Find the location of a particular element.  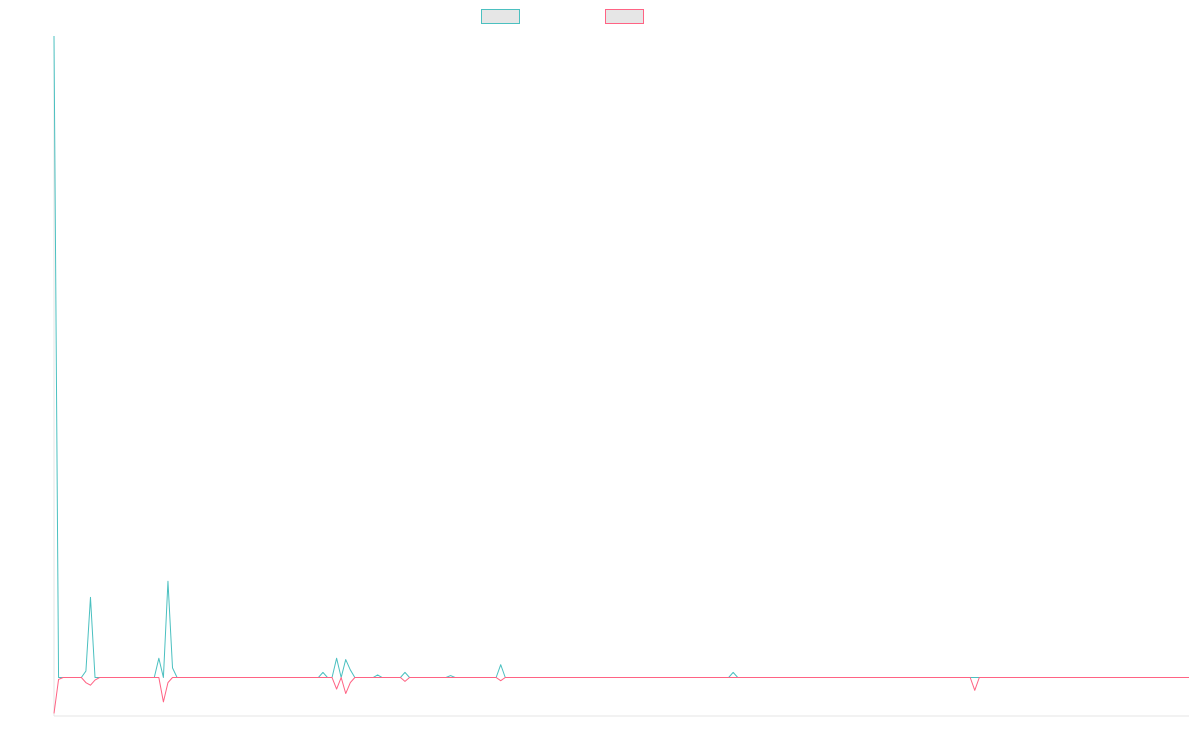

legend is located at coordinates (600, 18).